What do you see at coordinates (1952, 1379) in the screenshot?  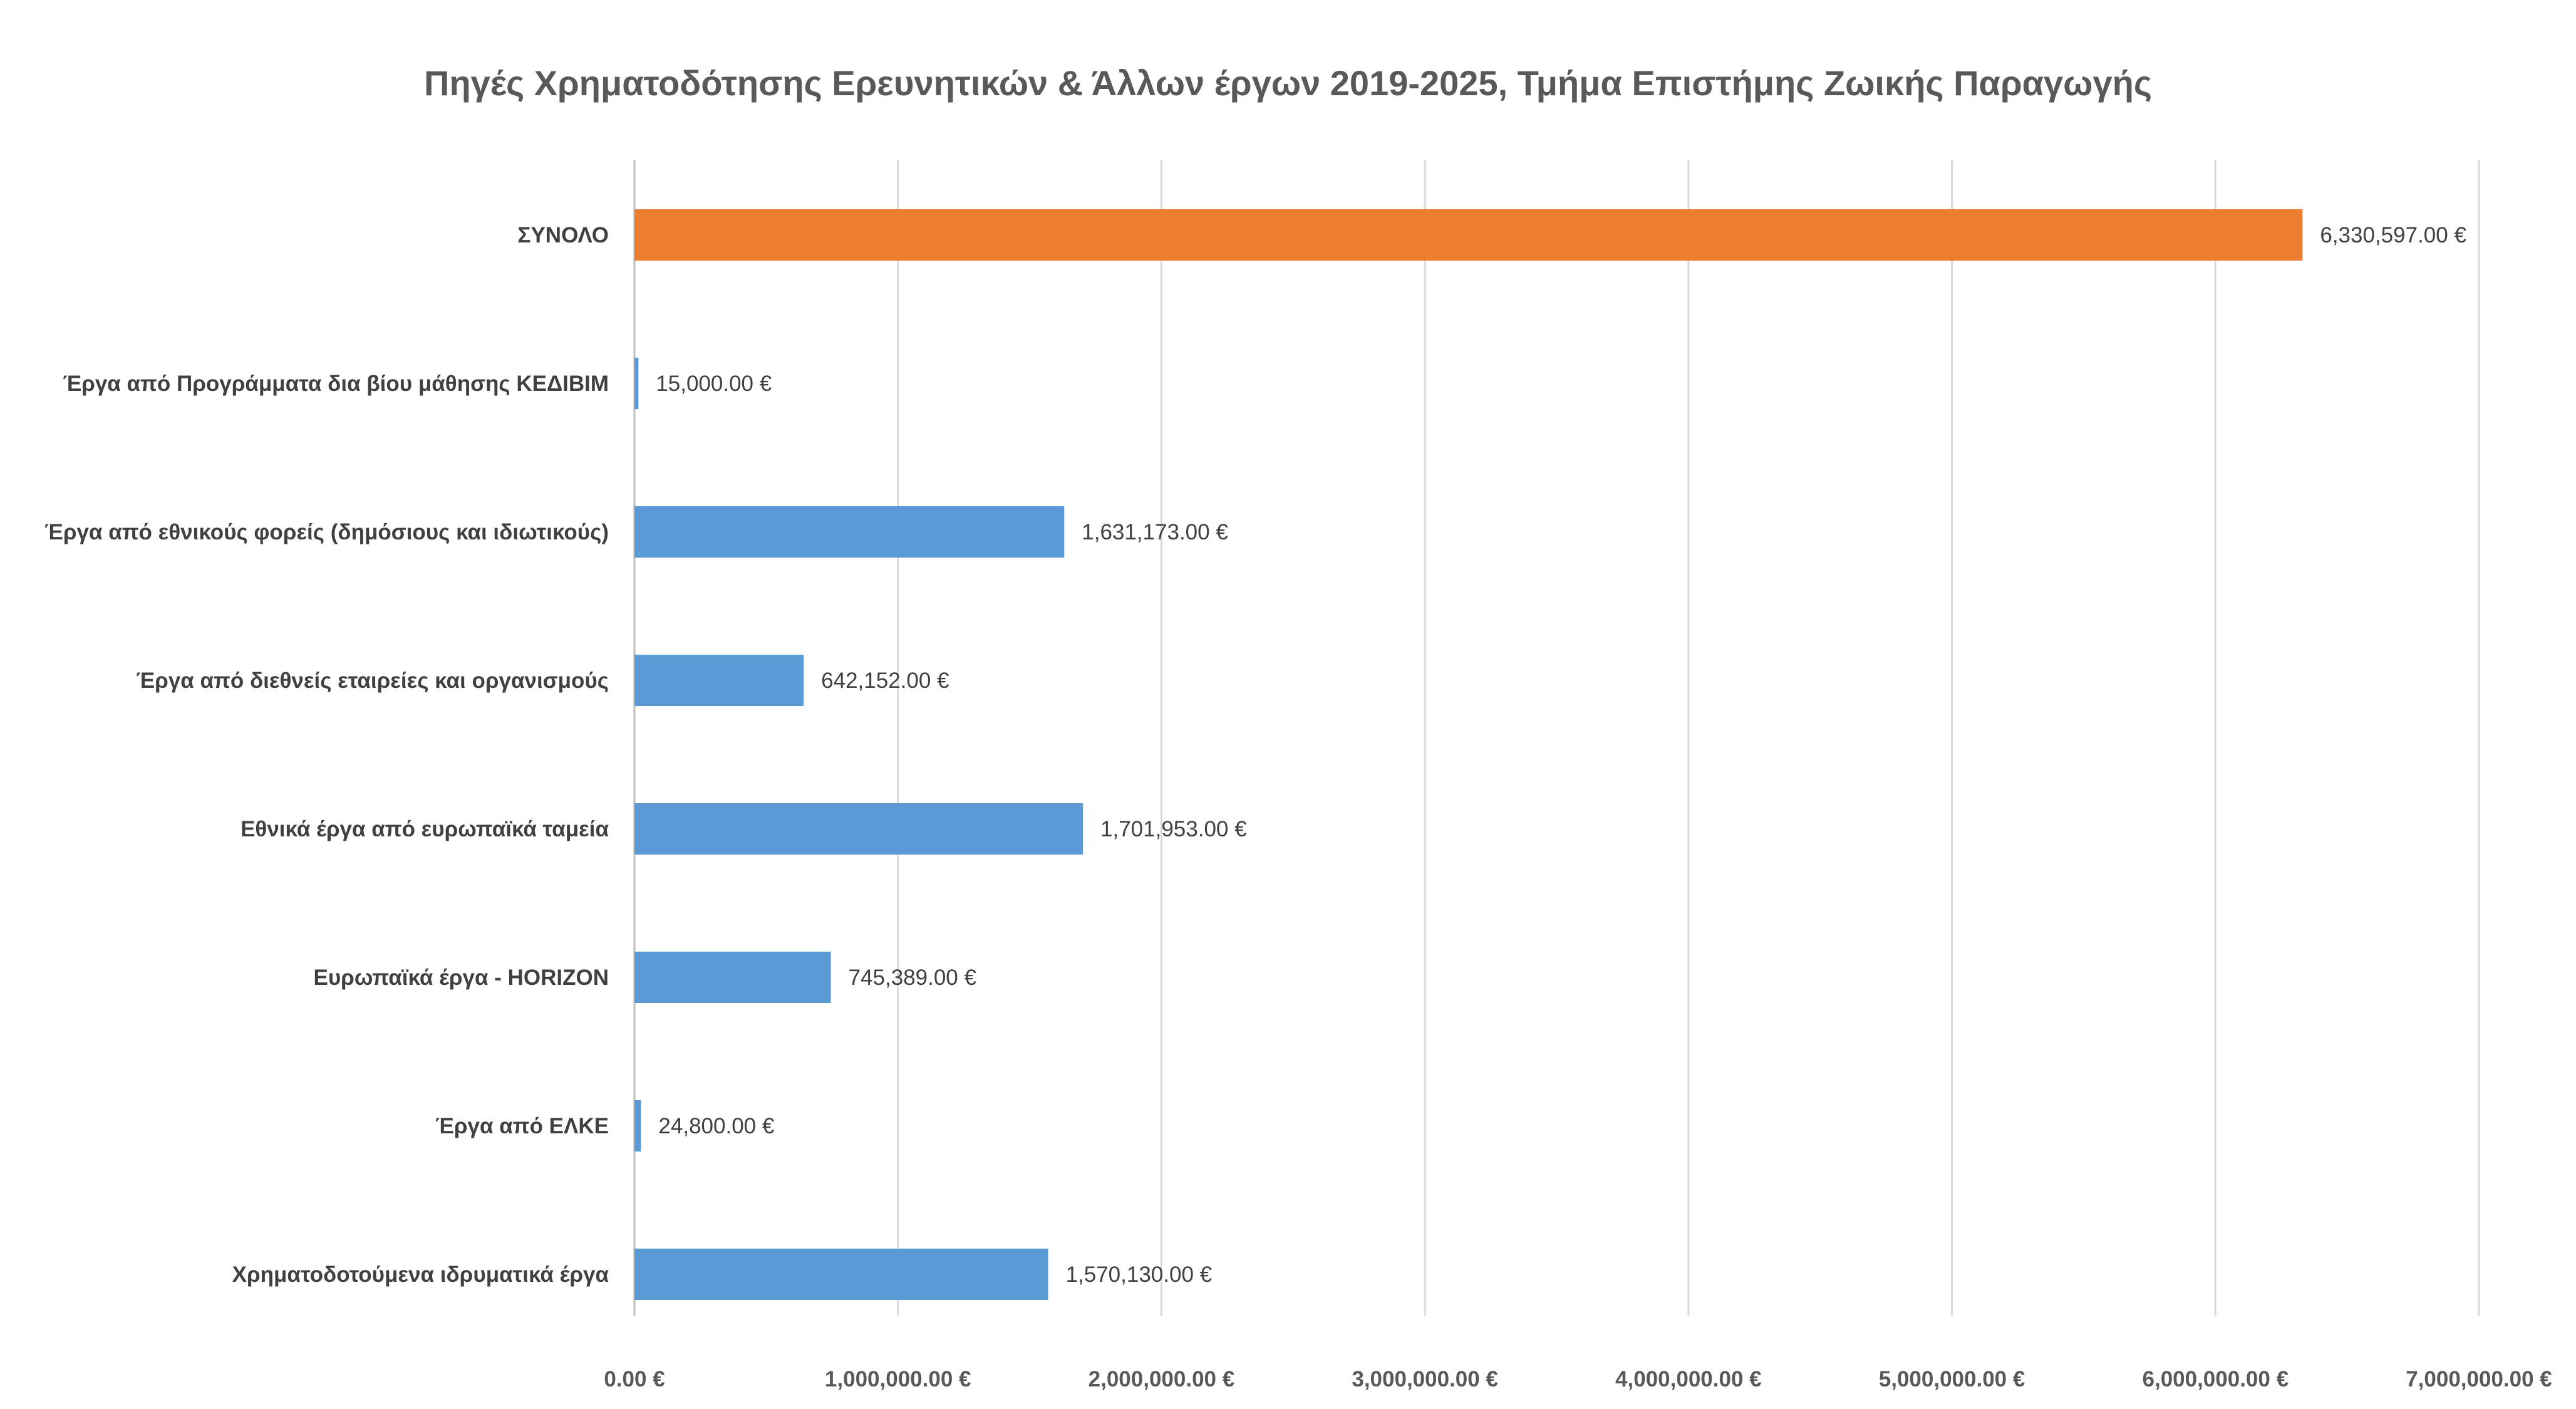 I see `x-tick-label: 5,000,000.00 €` at bounding box center [1952, 1379].